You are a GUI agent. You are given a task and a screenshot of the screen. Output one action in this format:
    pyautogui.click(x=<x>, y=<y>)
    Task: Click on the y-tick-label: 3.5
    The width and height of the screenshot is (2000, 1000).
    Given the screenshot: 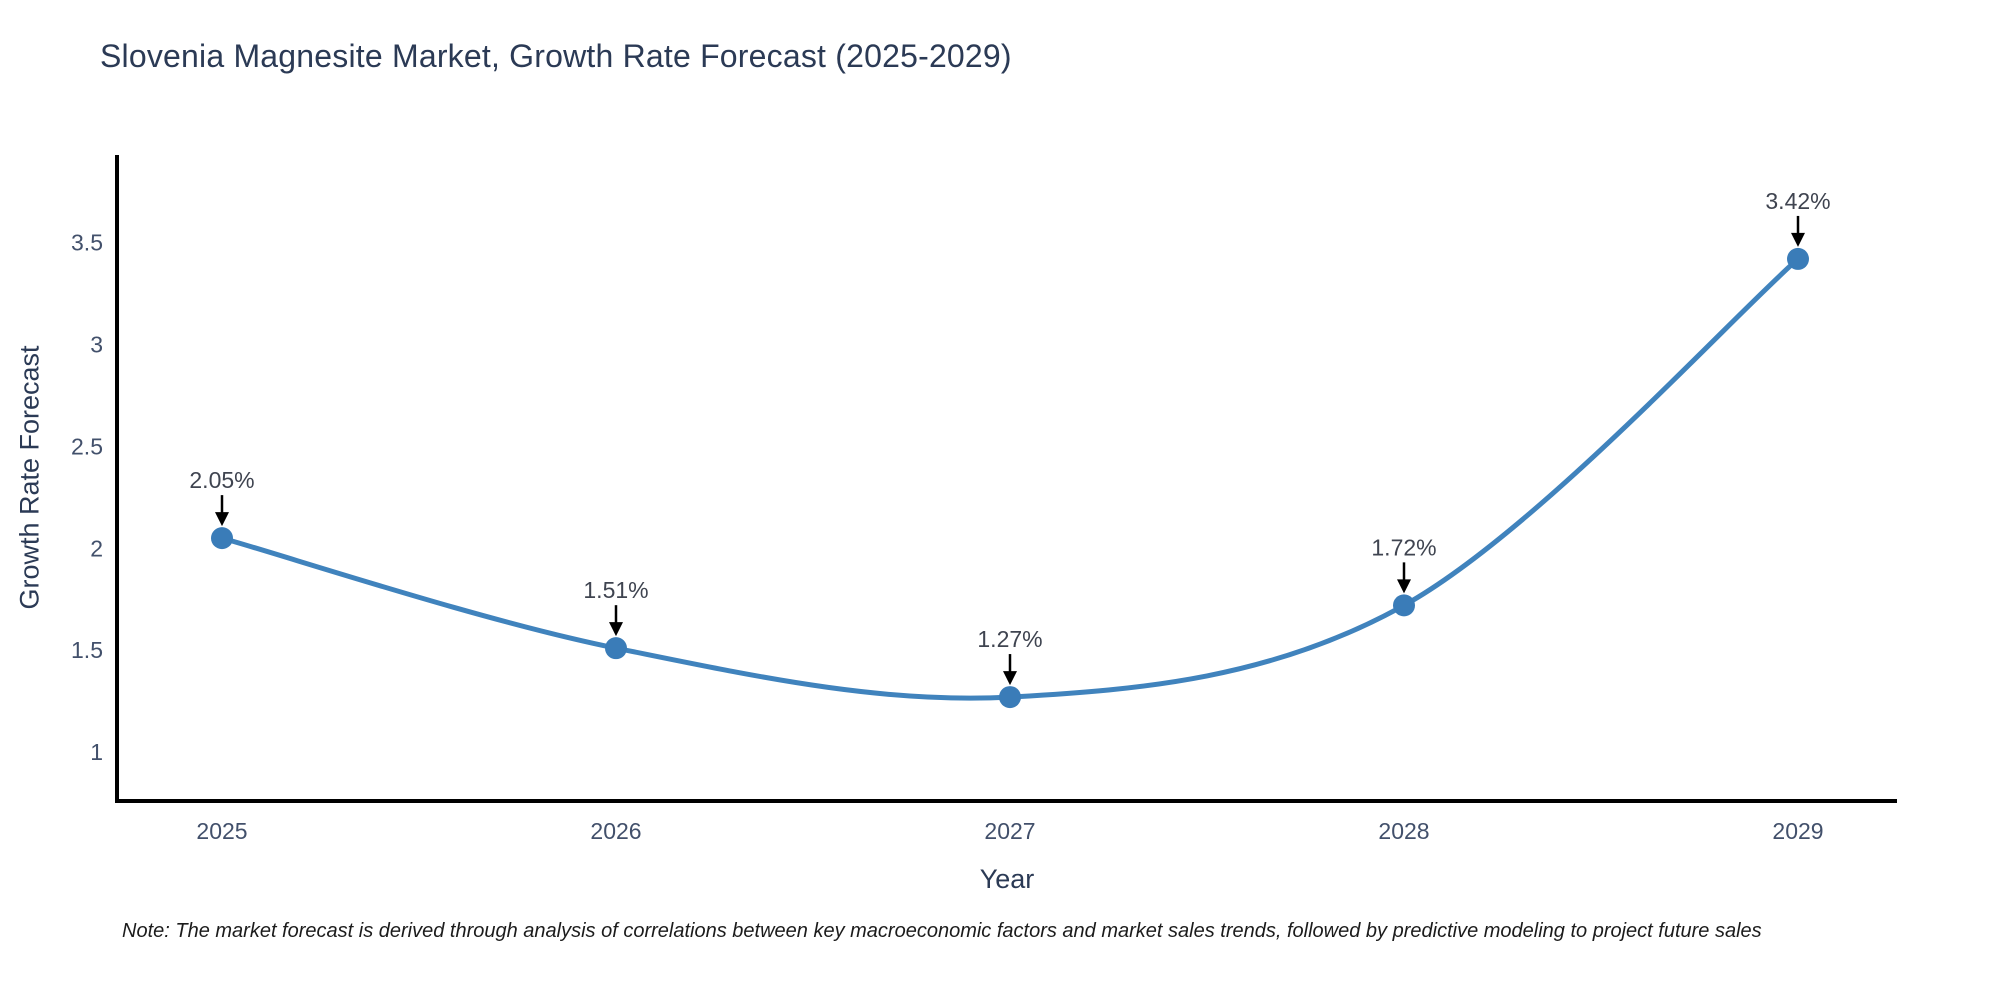 What is the action you would take?
    pyautogui.click(x=87, y=243)
    